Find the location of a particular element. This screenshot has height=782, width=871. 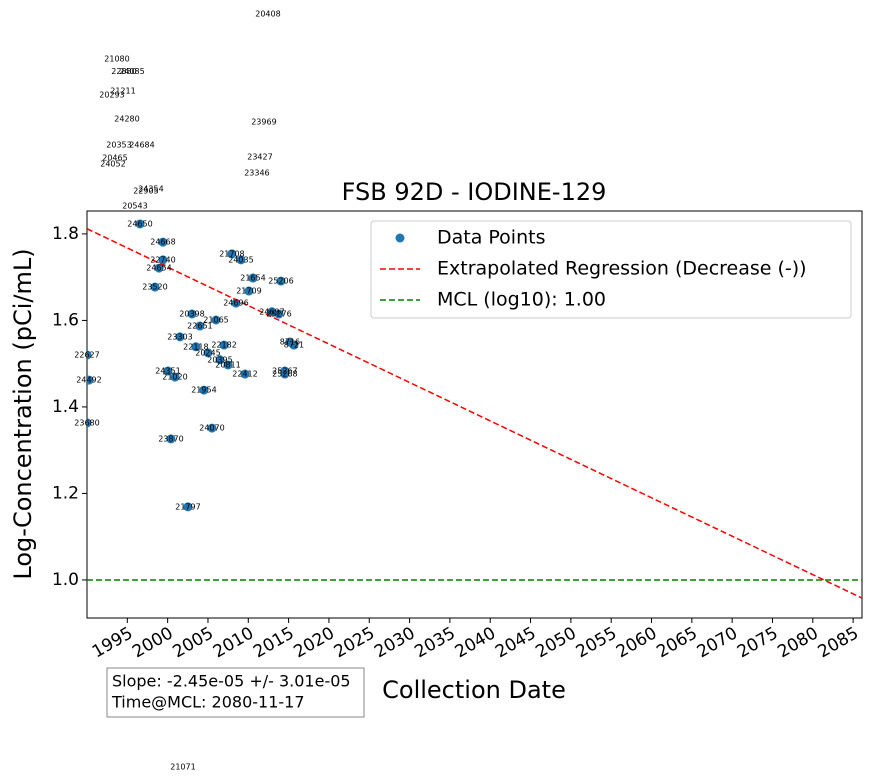

point-label: 20353 is located at coordinates (118, 144).